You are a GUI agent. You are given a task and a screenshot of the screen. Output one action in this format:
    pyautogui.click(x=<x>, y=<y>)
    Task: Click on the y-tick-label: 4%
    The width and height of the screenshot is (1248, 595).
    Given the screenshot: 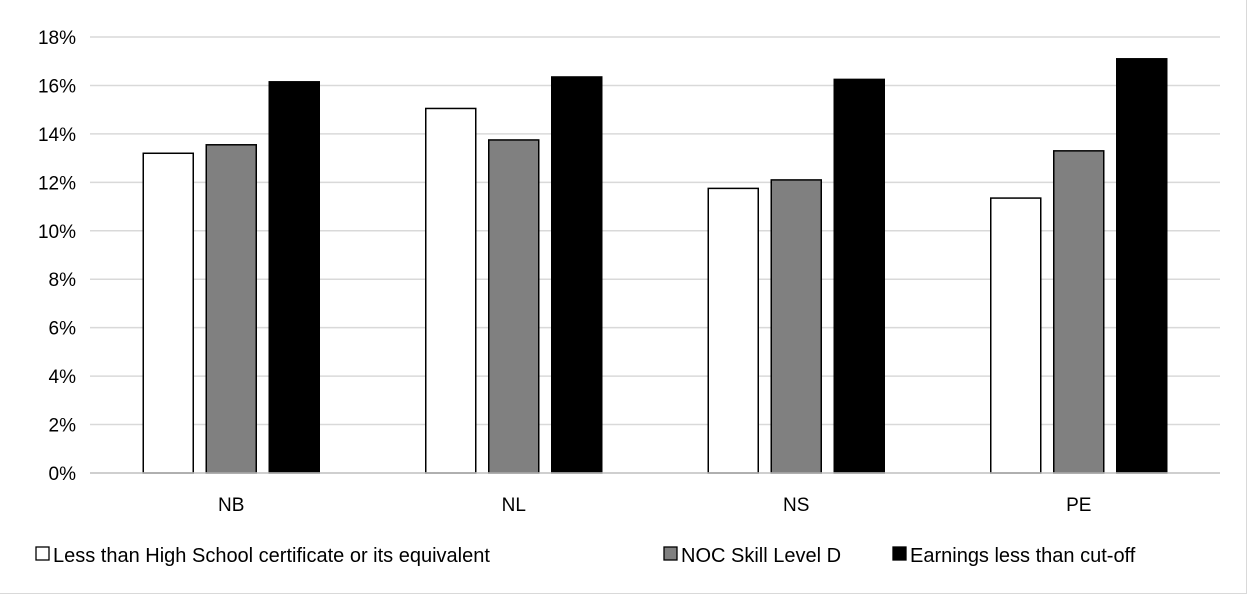 What is the action you would take?
    pyautogui.click(x=63, y=377)
    